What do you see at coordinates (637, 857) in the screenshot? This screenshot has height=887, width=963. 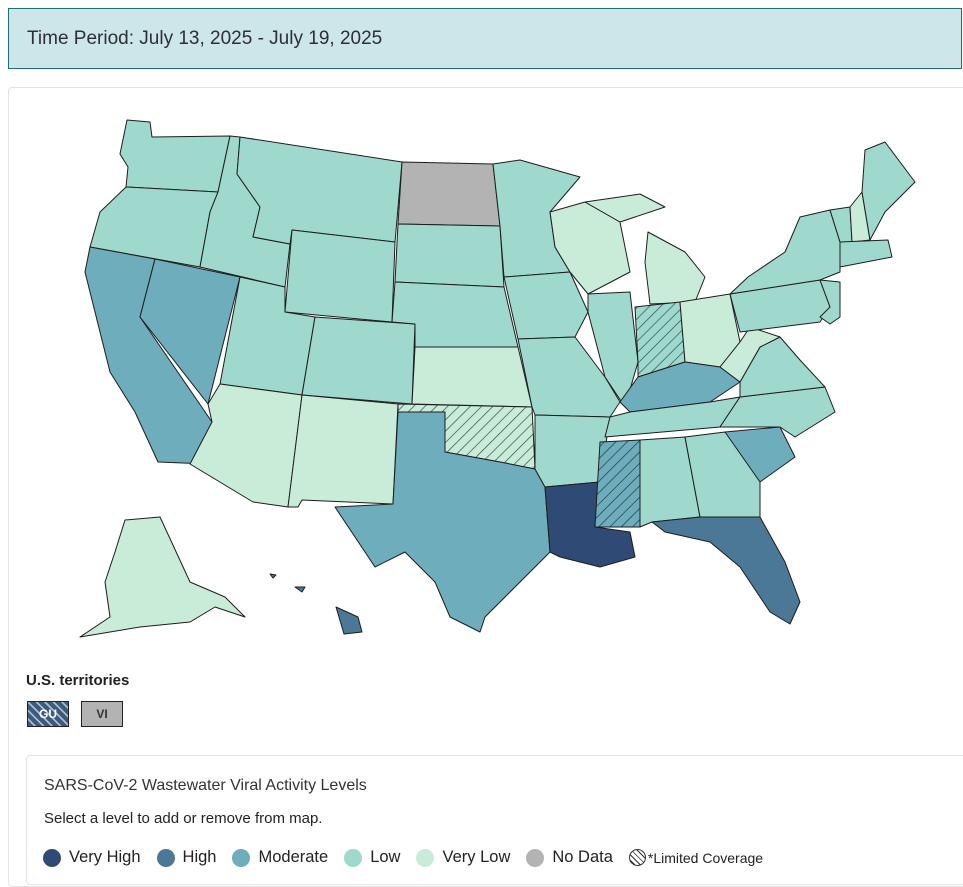 I see `limited-coverage-hatch-icon` at bounding box center [637, 857].